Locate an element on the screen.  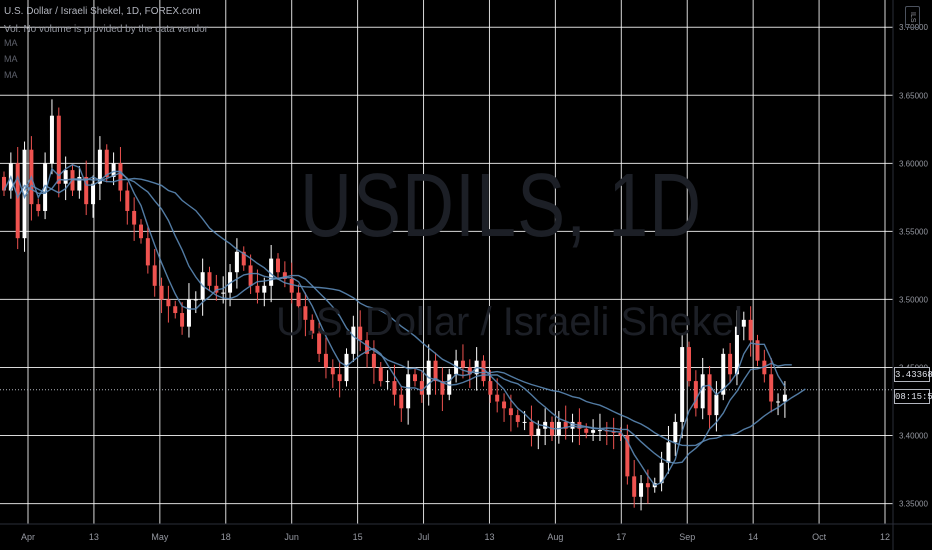
ma-legend-3: MA is located at coordinates (11, 75).